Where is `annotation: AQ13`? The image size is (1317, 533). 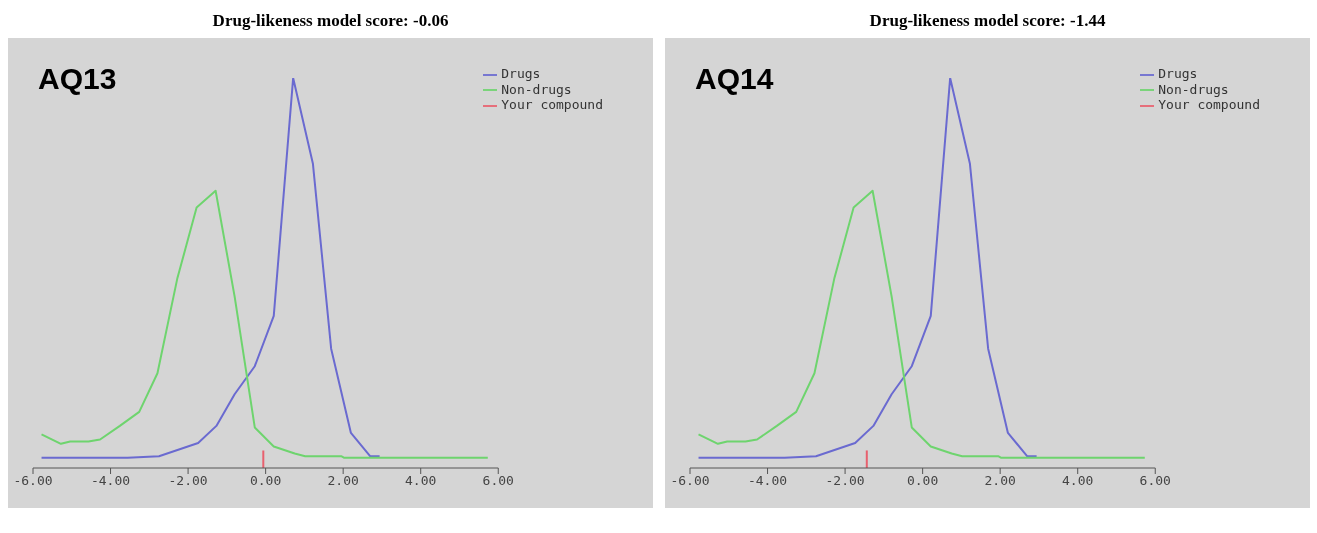 annotation: AQ13 is located at coordinates (77, 79).